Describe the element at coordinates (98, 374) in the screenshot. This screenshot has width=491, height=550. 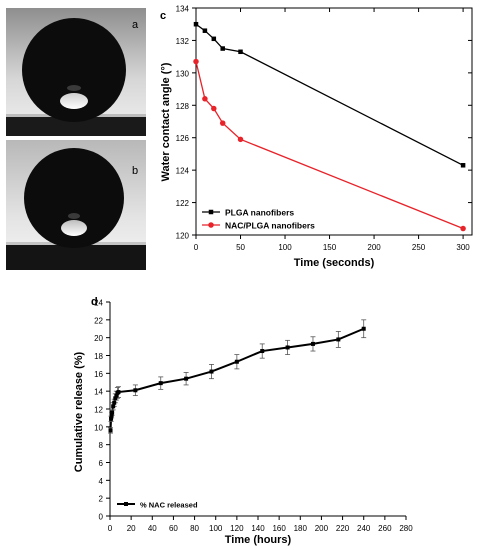
I see `y-tick-label: 16` at that location.